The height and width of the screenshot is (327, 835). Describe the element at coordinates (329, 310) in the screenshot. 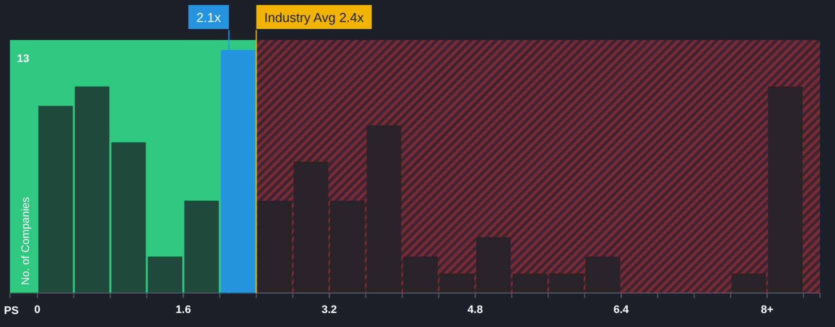

I see `x-tick-label: 3.2` at that location.